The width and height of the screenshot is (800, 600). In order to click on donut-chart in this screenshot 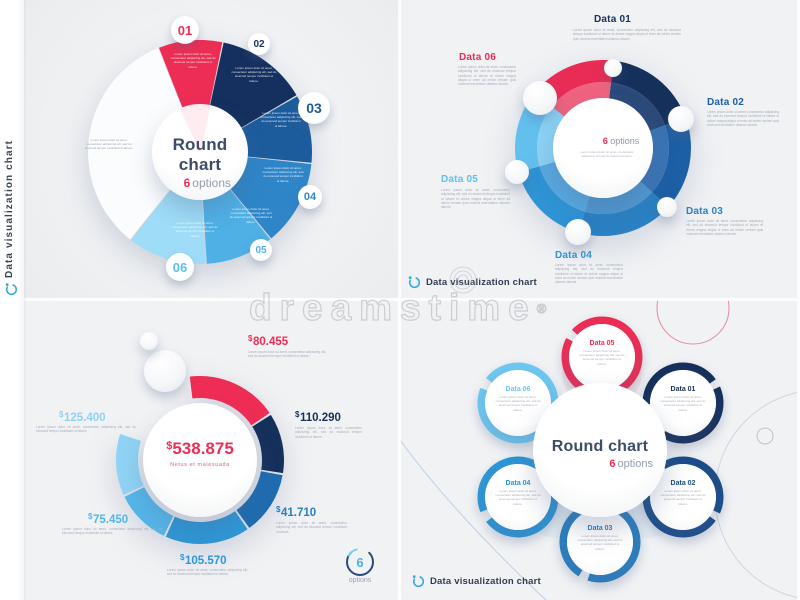, I will do `click(200, 460)`.